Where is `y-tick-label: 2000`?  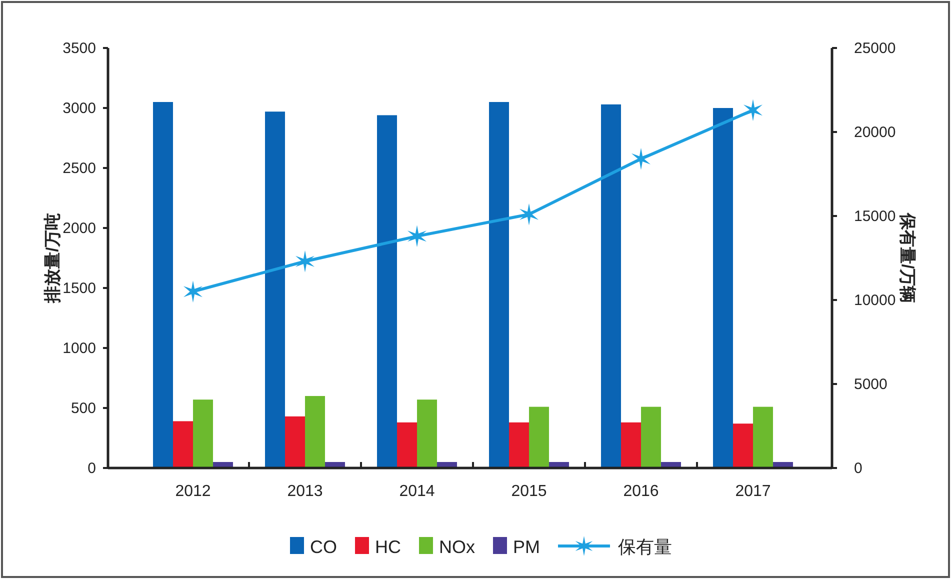 y-tick-label: 2000 is located at coordinates (79, 228).